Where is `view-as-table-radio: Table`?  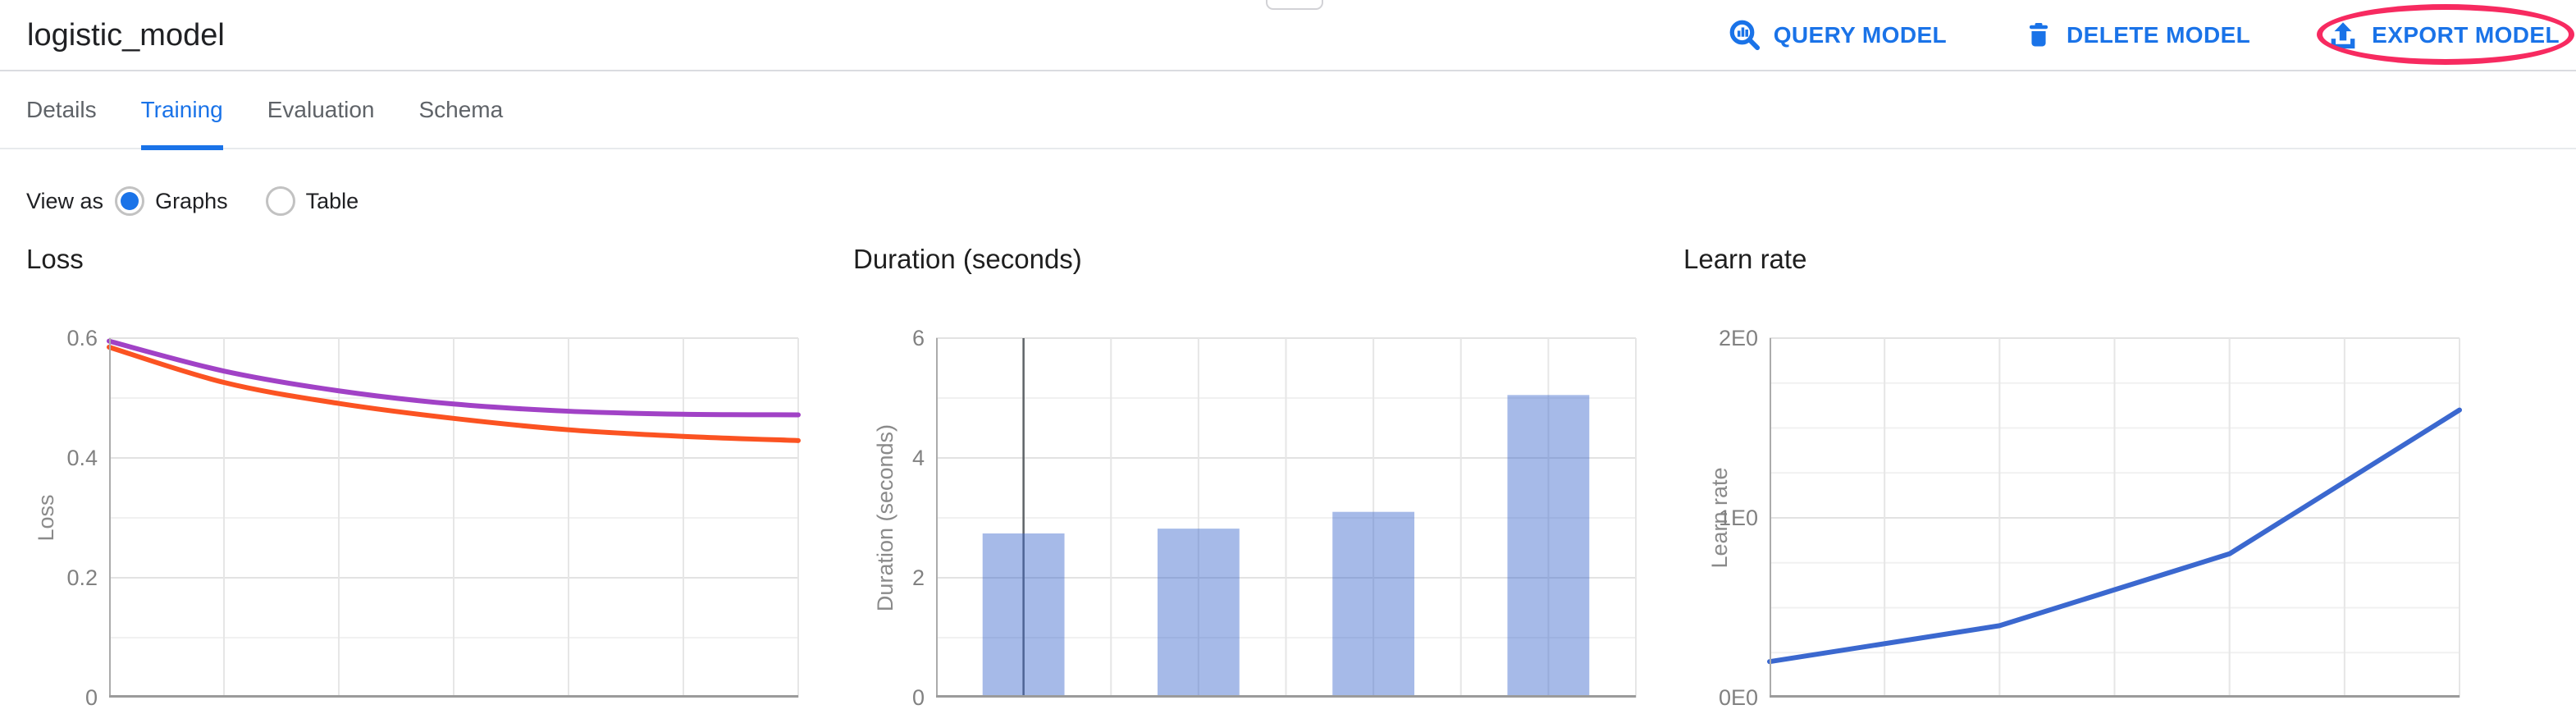
view-as-table-radio: Table is located at coordinates (312, 201).